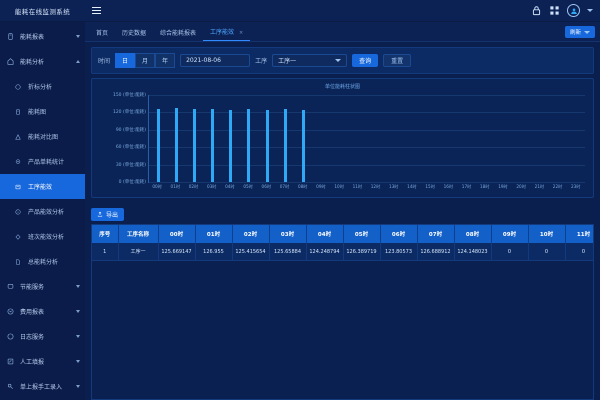 This screenshot has width=600, height=400. Describe the element at coordinates (215, 60) in the screenshot. I see `date-input: 2021-08-06` at that location.